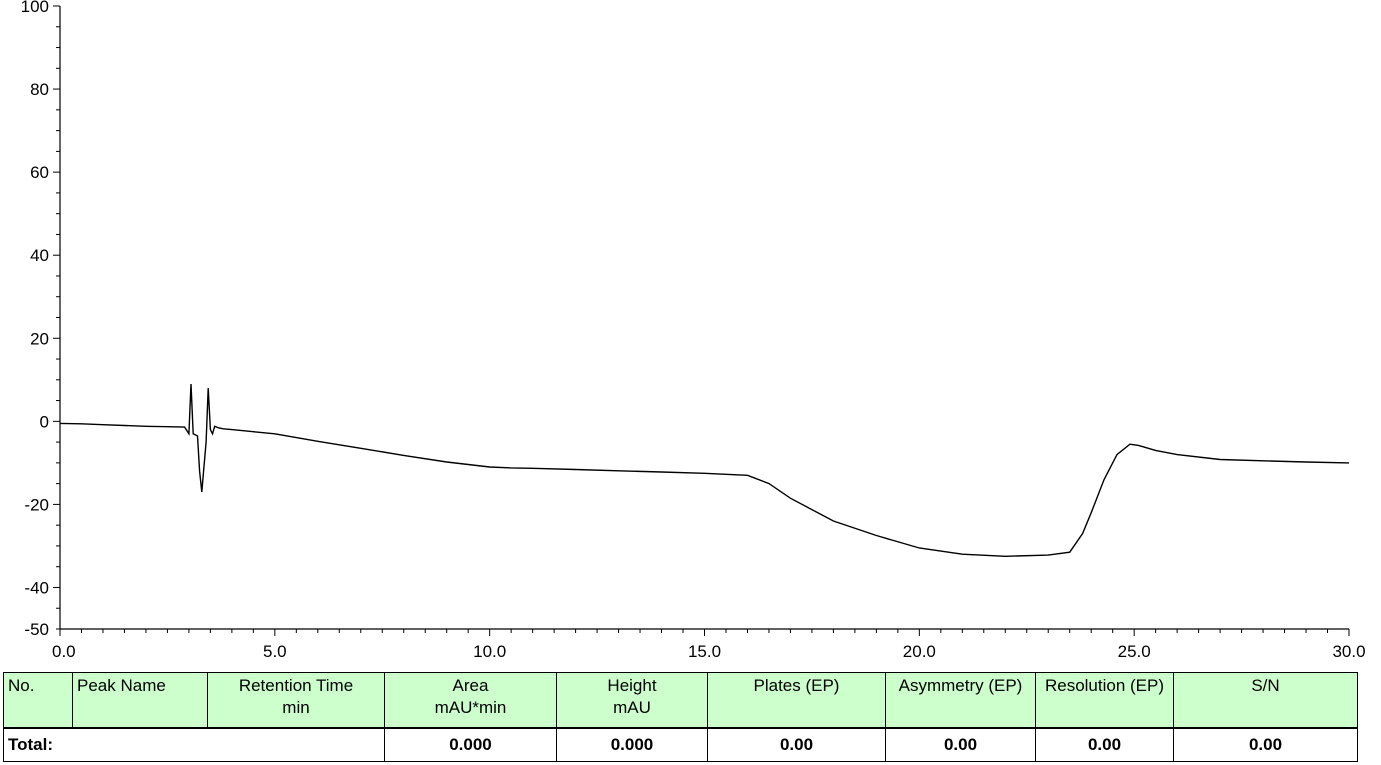  I want to click on total-sn: 0.00, so click(1265, 744).